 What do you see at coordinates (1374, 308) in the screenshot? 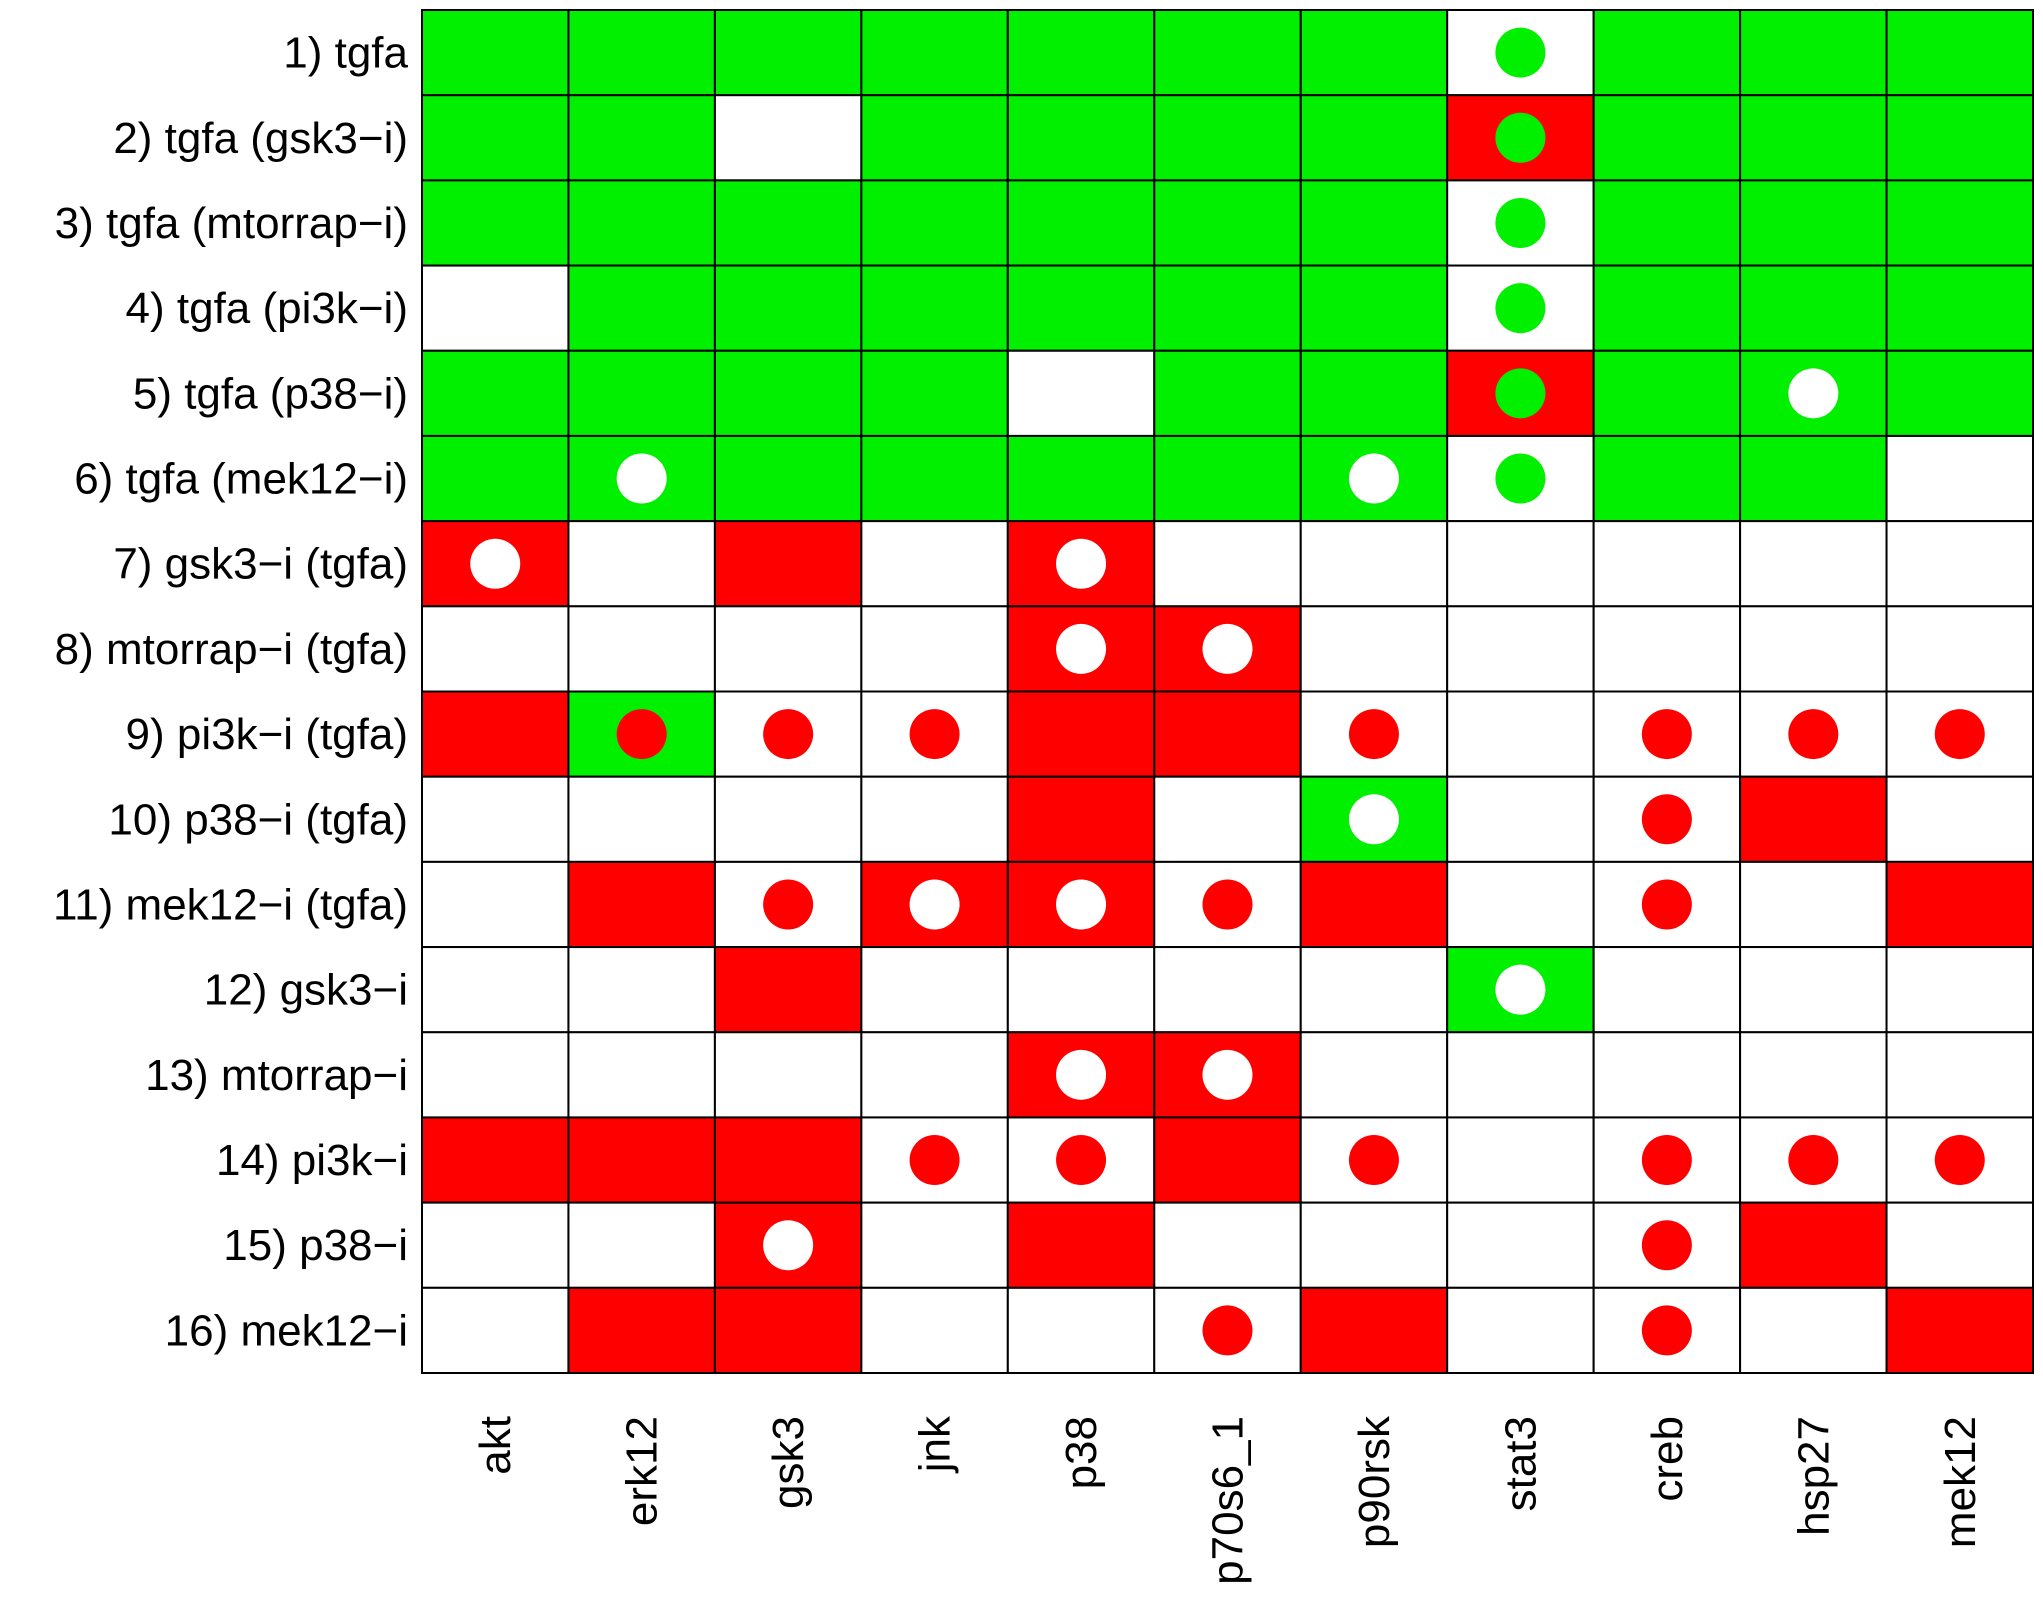
I see `cell-r4-p90rsk` at bounding box center [1374, 308].